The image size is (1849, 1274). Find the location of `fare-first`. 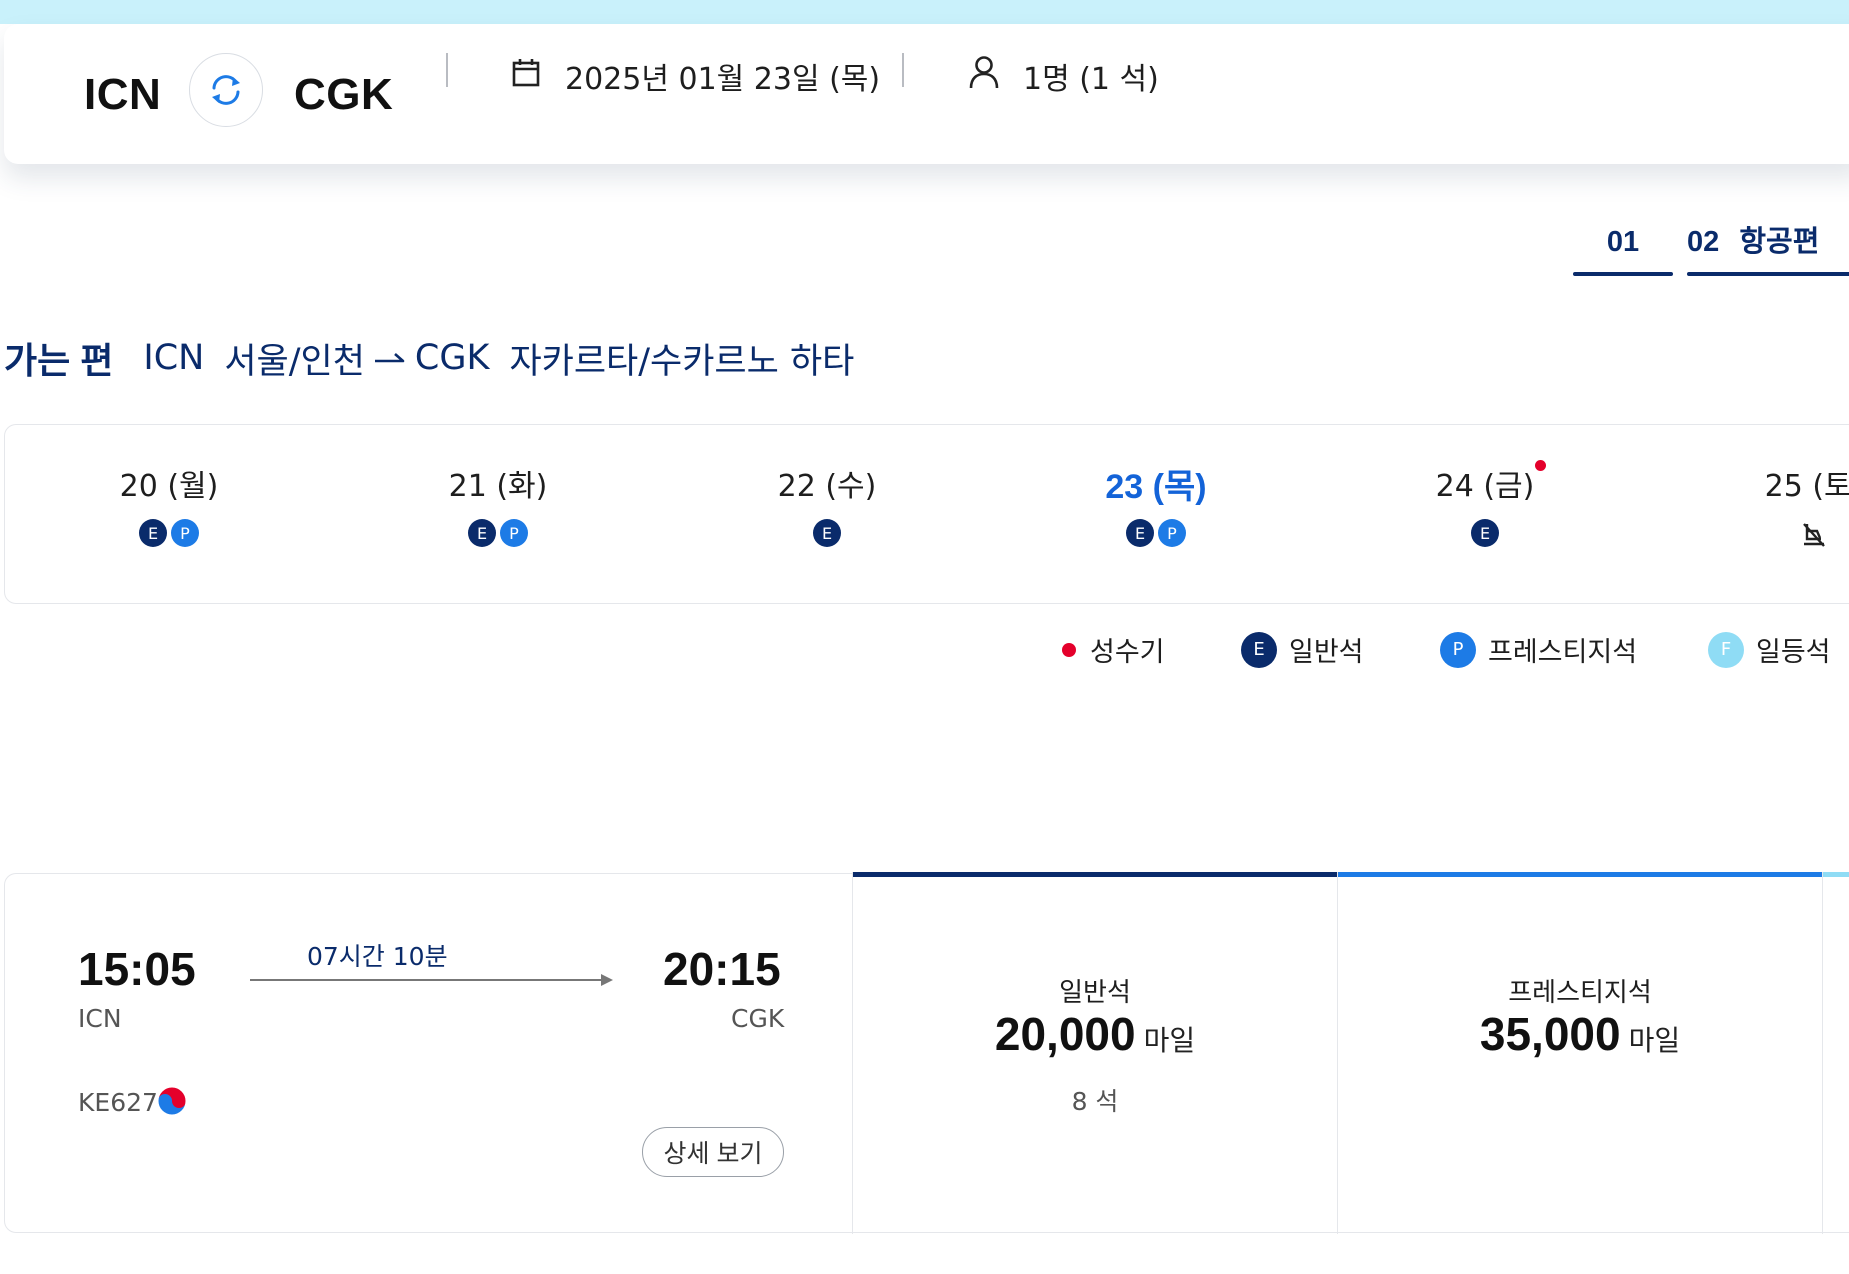

fare-first is located at coordinates (1835, 1053).